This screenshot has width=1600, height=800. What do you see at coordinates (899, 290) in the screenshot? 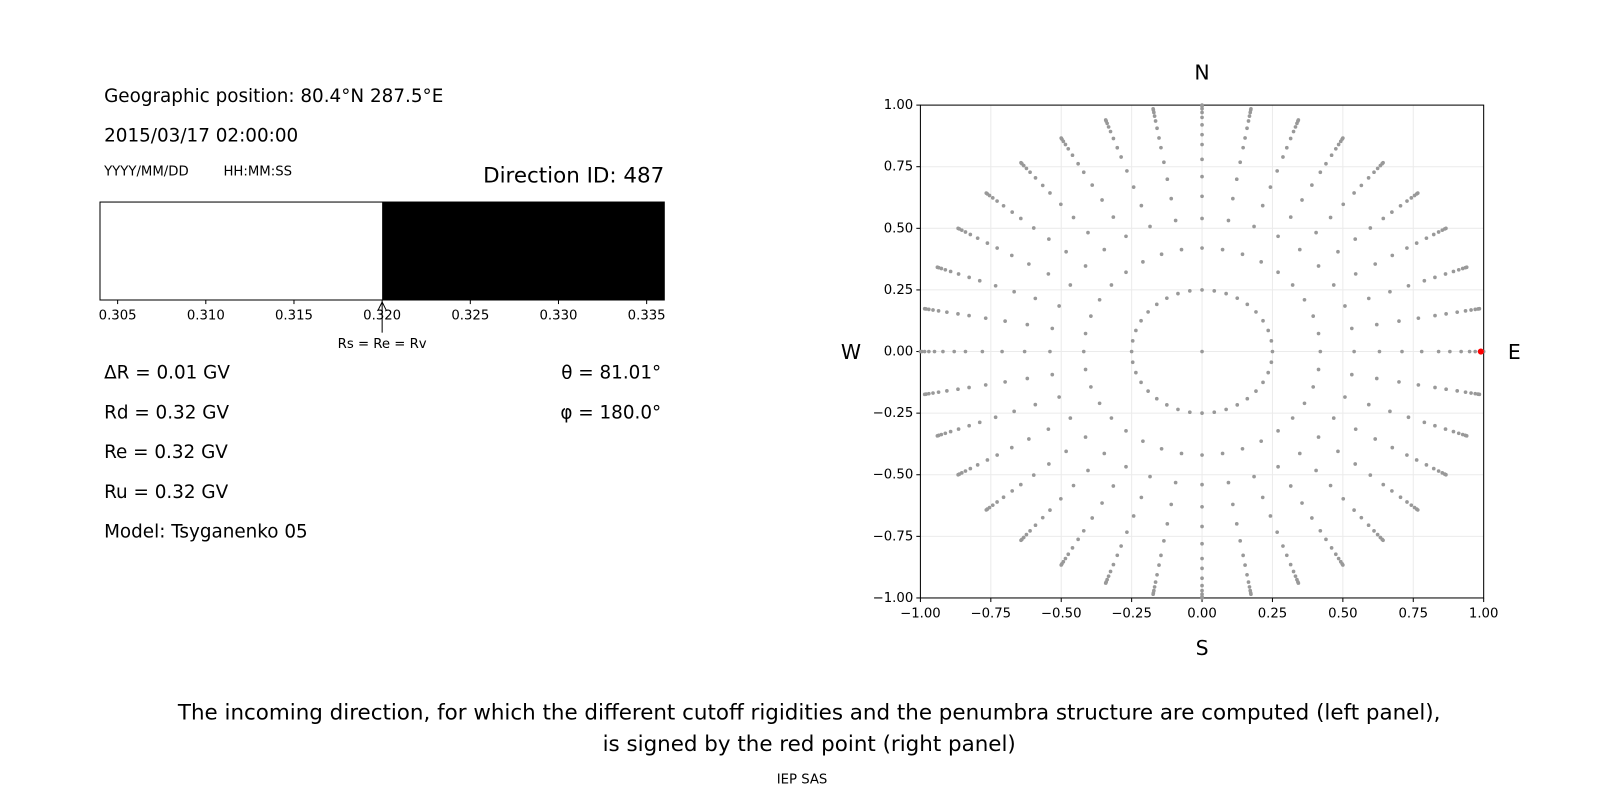
I see `y-tick-label: 0.25` at bounding box center [899, 290].